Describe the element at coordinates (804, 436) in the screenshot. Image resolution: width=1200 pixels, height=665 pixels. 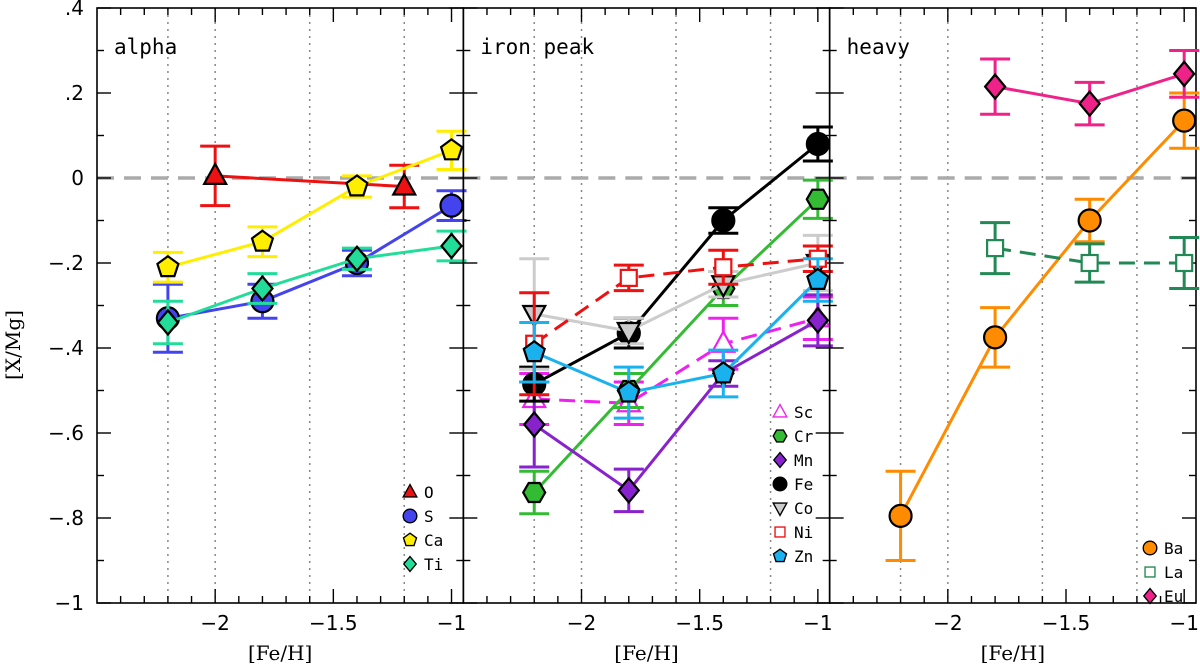
I see `legend-entry: Cr` at that location.